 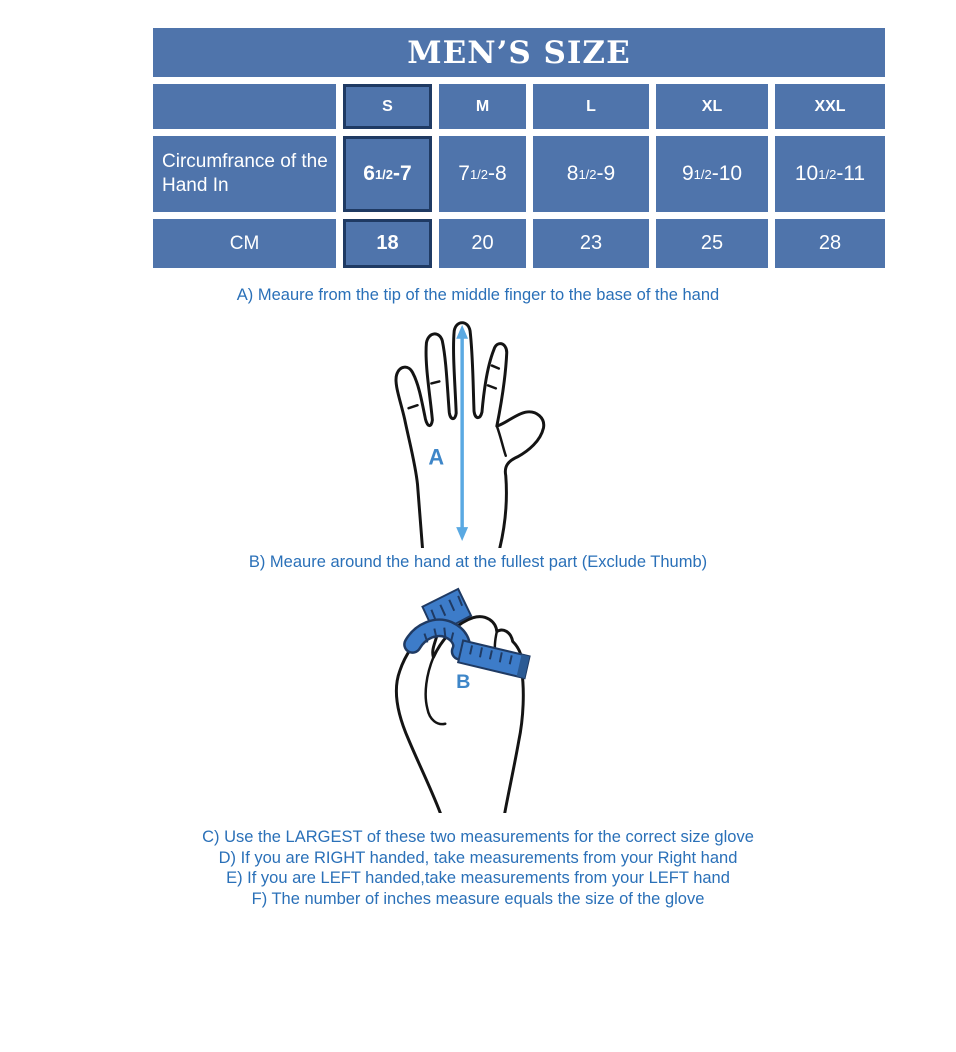 What do you see at coordinates (523, 666) in the screenshot?
I see `tape-end-shade` at bounding box center [523, 666].